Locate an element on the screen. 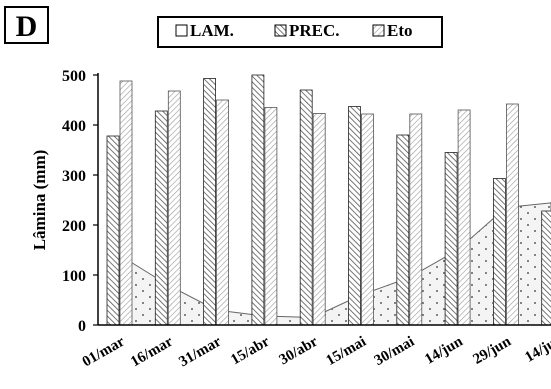 The height and width of the screenshot is (389, 551). y-tick-label: 0 is located at coordinates (82, 326).